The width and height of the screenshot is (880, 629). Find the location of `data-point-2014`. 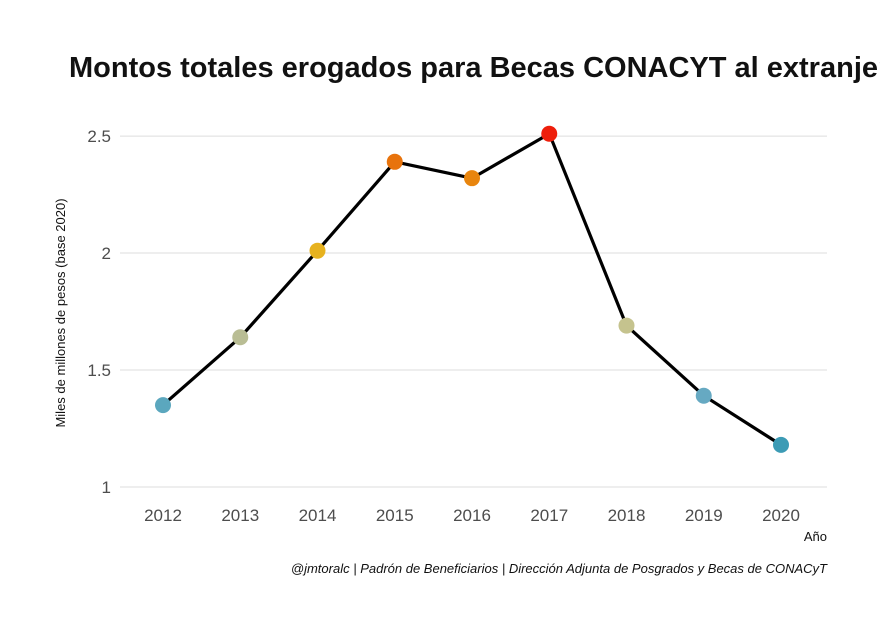

data-point-2014 is located at coordinates (317, 250).